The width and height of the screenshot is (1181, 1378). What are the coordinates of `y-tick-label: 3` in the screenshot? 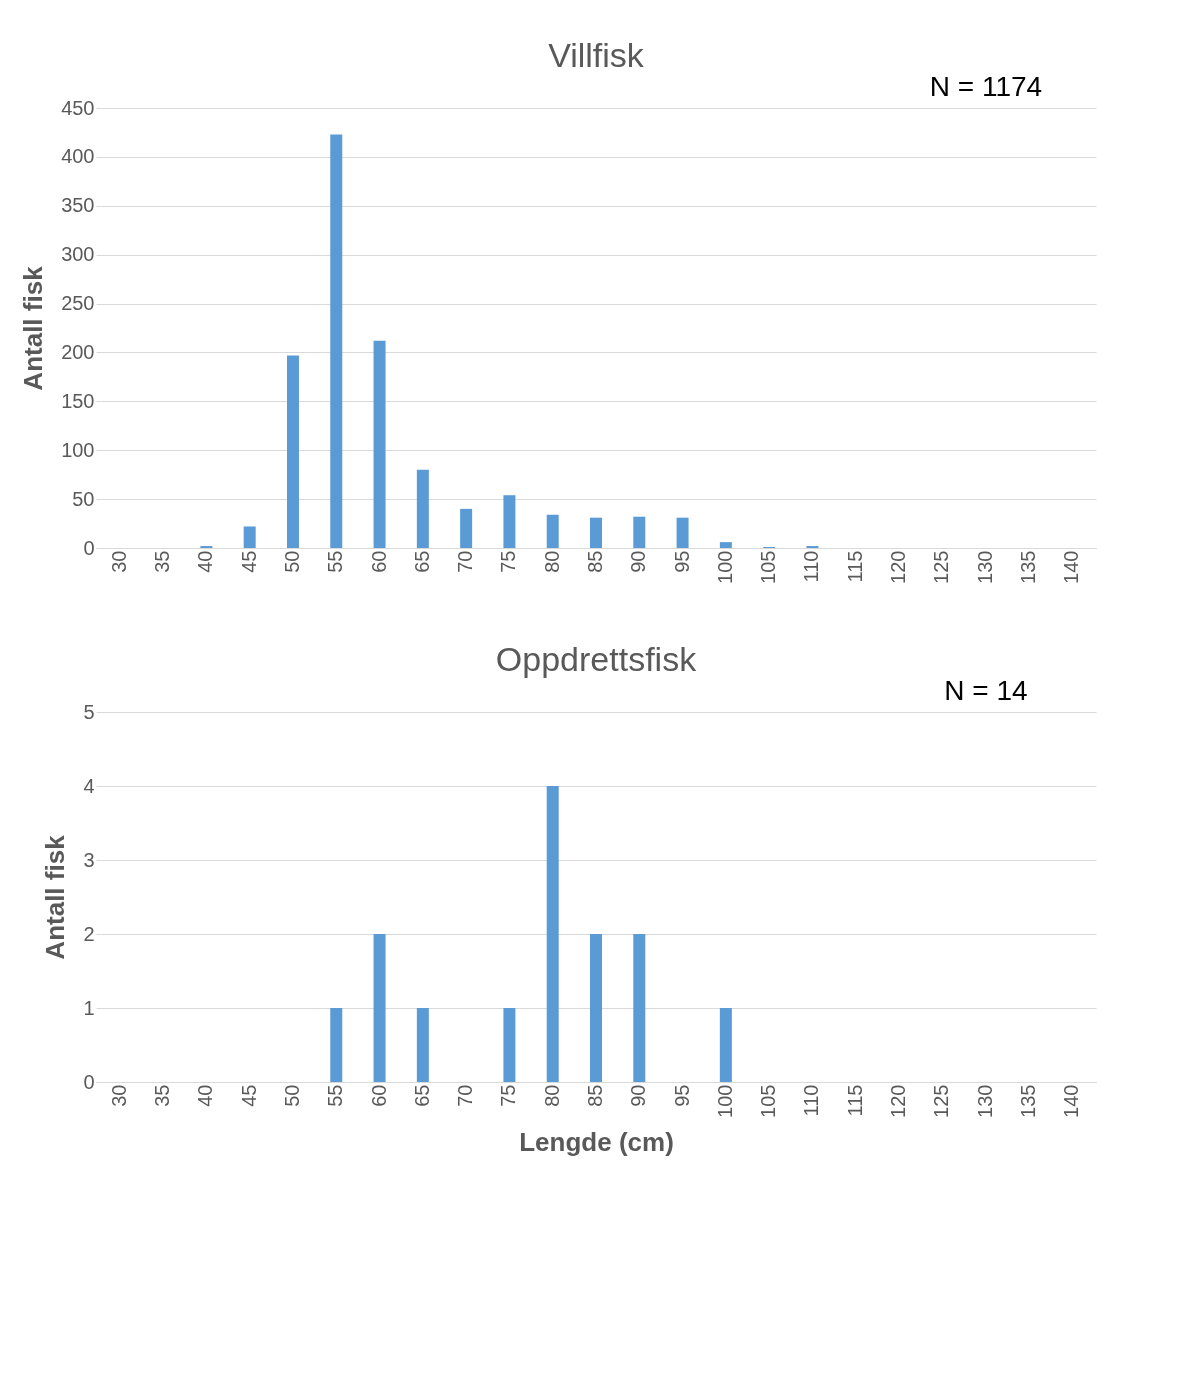 It's located at (89, 859).